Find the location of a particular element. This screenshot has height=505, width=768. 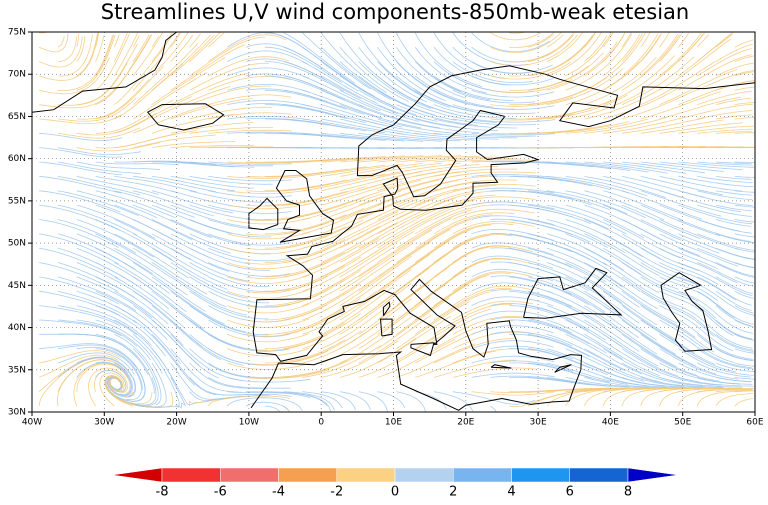

lat-tick-label: 70N is located at coordinates (17, 75).